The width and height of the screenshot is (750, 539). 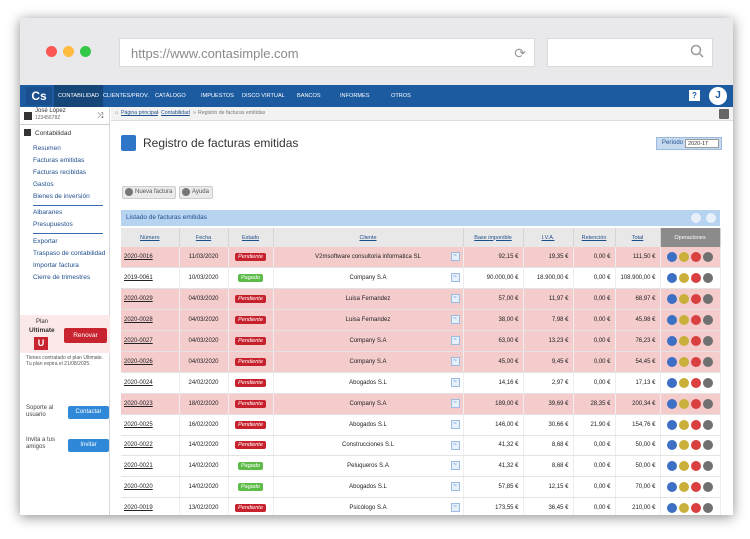 What do you see at coordinates (638, 237) in the screenshot?
I see `col-total: Total` at bounding box center [638, 237].